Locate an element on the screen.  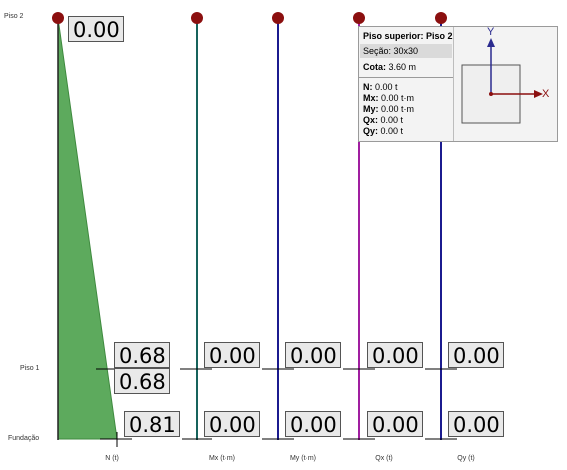
qx-value-foundation: 0.00 is located at coordinates (395, 424).